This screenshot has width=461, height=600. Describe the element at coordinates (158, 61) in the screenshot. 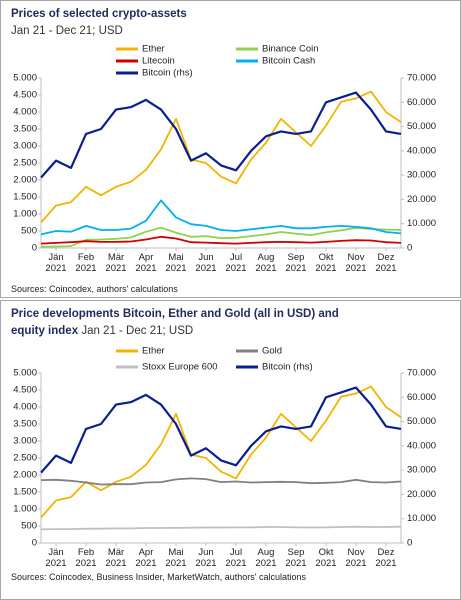

I see `legend-label: Litecoin` at that location.